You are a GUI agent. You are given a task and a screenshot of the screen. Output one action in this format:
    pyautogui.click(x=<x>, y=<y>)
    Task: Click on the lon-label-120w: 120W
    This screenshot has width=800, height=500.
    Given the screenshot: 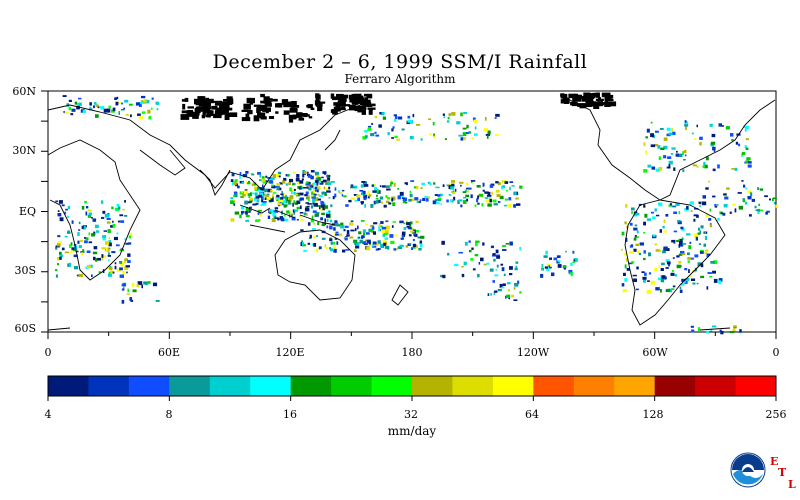 What is the action you would take?
    pyautogui.click(x=533, y=352)
    